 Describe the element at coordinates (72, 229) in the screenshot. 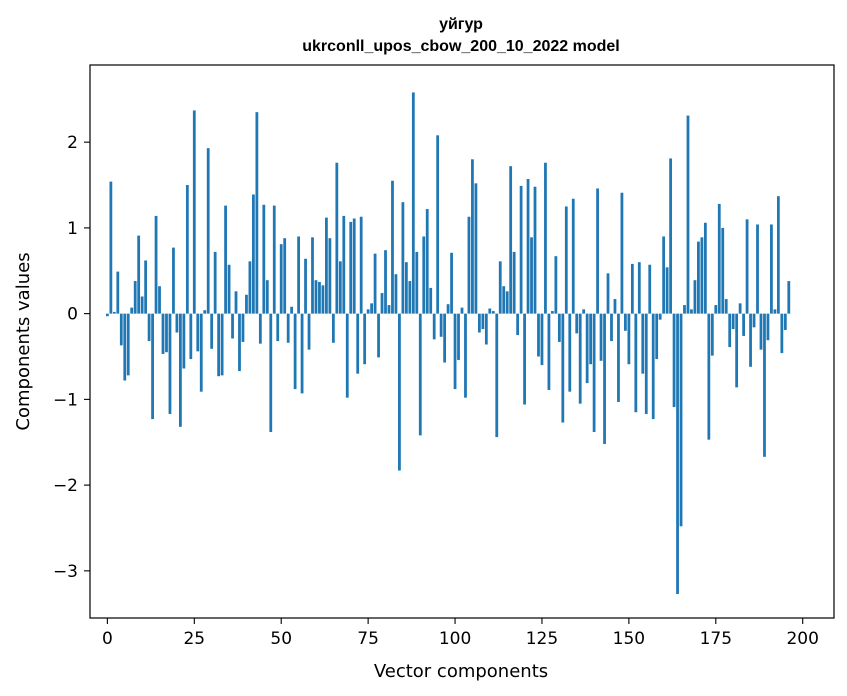

I see `y-tick-label: 1` at that location.